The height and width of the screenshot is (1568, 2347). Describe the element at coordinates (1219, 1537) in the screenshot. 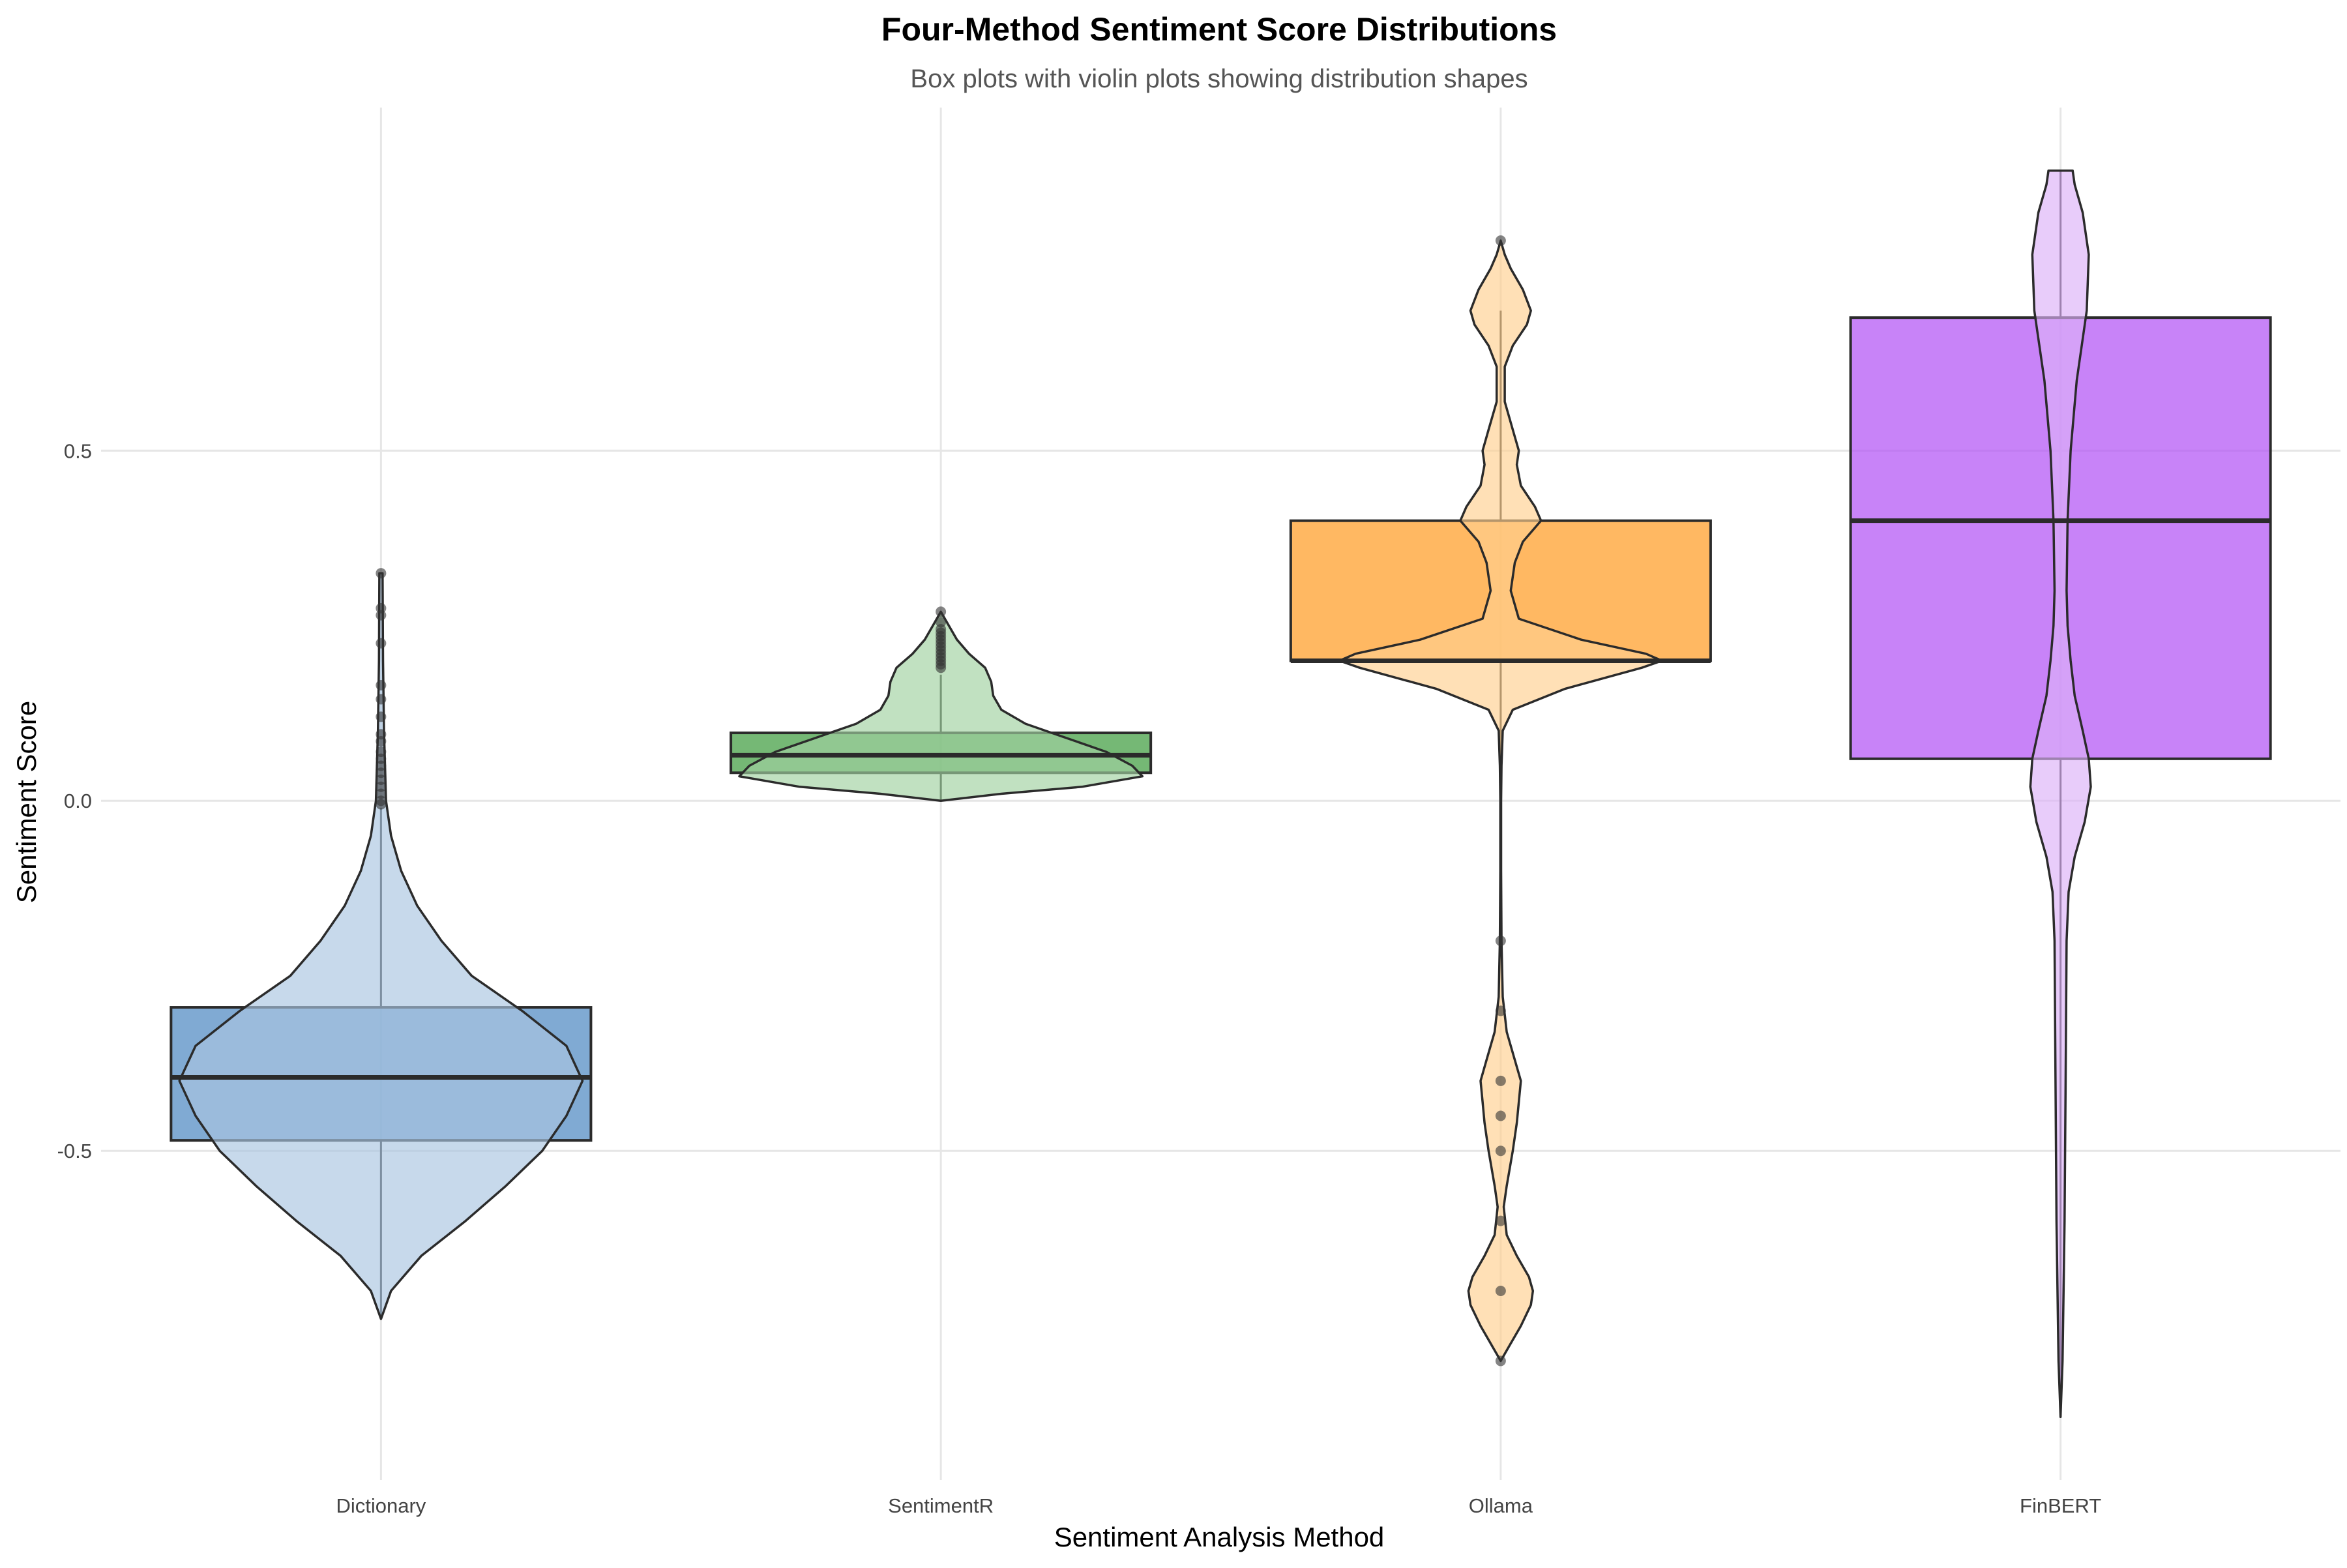

I see `x-axis-title: Sentiment Analysis Method` at that location.